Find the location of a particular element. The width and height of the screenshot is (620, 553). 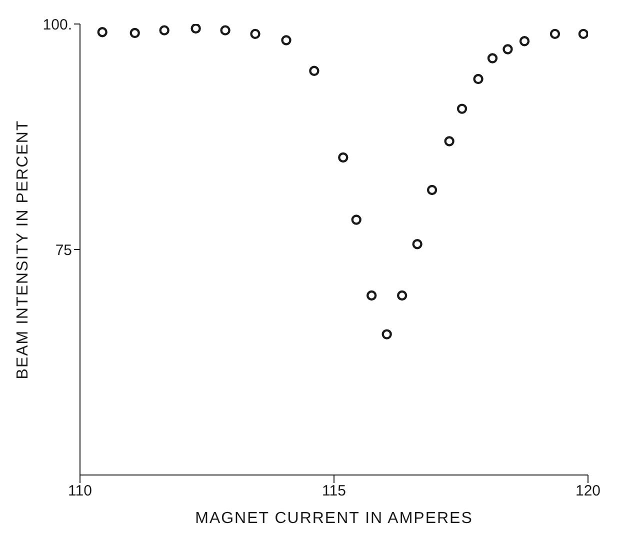

x-tick-label: 120 is located at coordinates (588, 491).